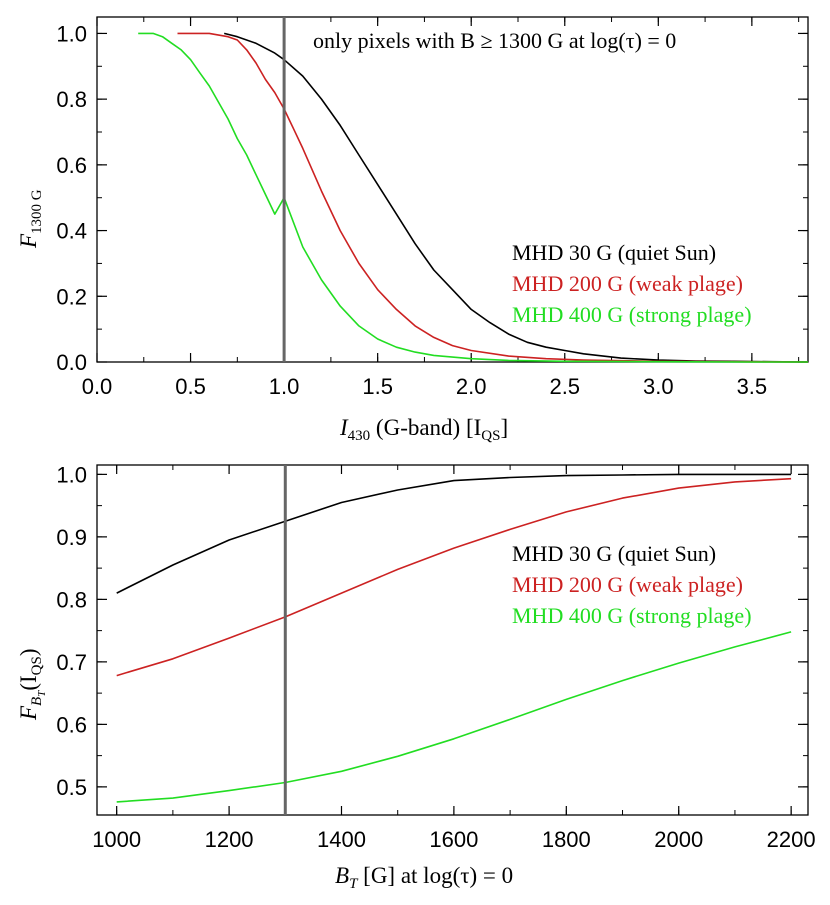  I want to click on x-tick-label: 1400, so click(341, 839).